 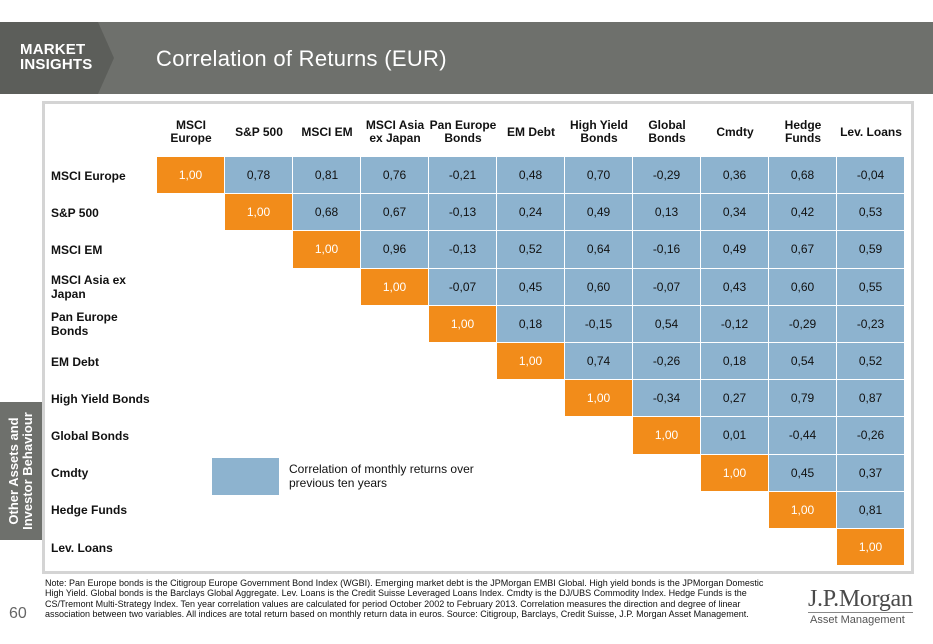 What do you see at coordinates (327, 131) in the screenshot?
I see `column-header: MSCI EM` at bounding box center [327, 131].